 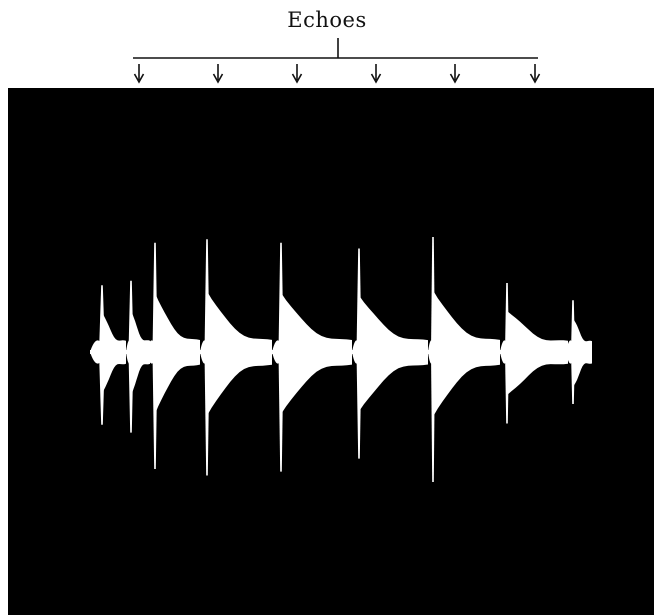 I want to click on echoes-label: Echoes, so click(x=327, y=20).